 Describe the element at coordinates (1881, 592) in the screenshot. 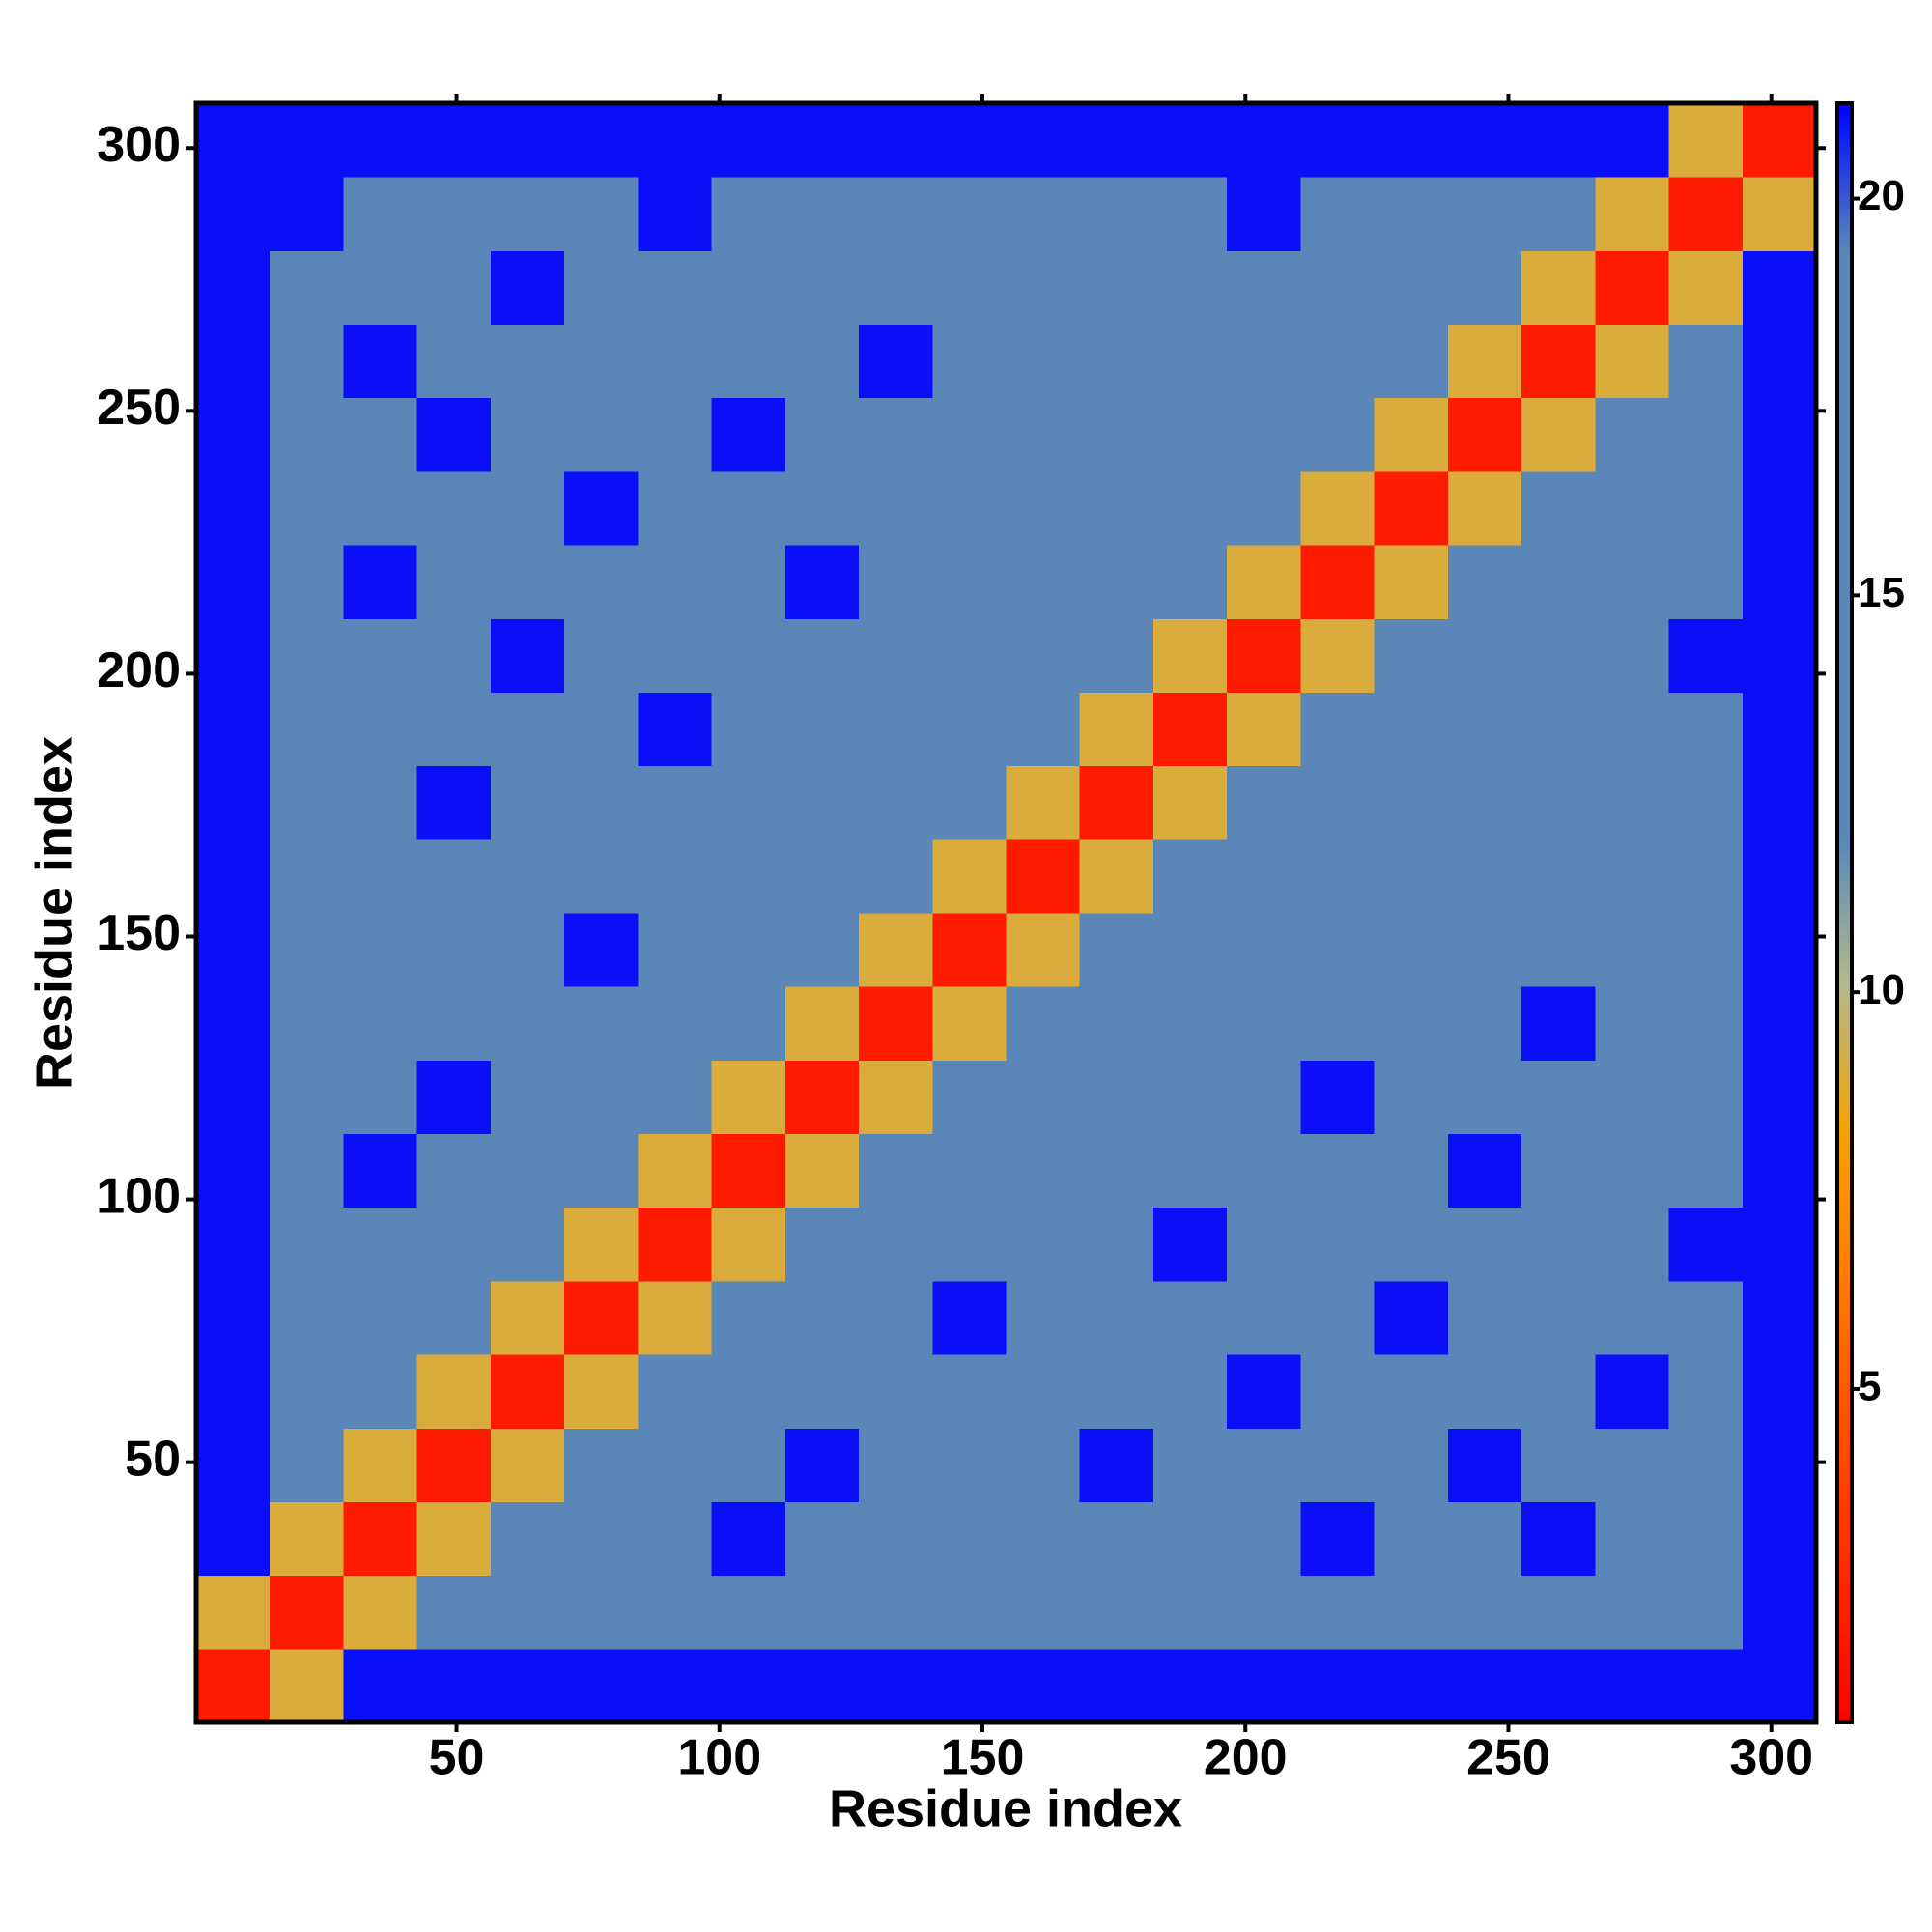

I see `colorbar-tick-label: 15` at that location.